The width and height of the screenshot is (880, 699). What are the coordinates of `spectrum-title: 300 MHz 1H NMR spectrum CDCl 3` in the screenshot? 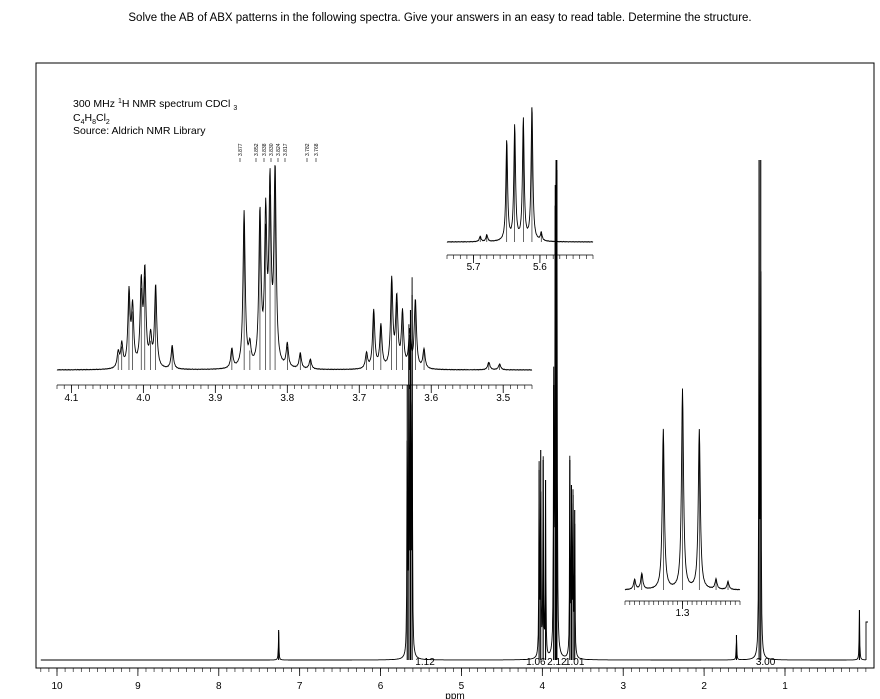 It's located at (155, 105).